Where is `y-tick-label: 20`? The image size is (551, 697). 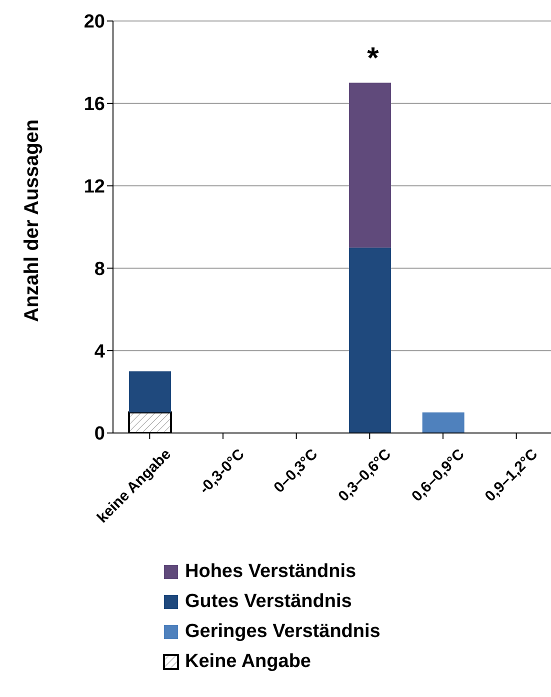
y-tick-label: 20 is located at coordinates (94, 22).